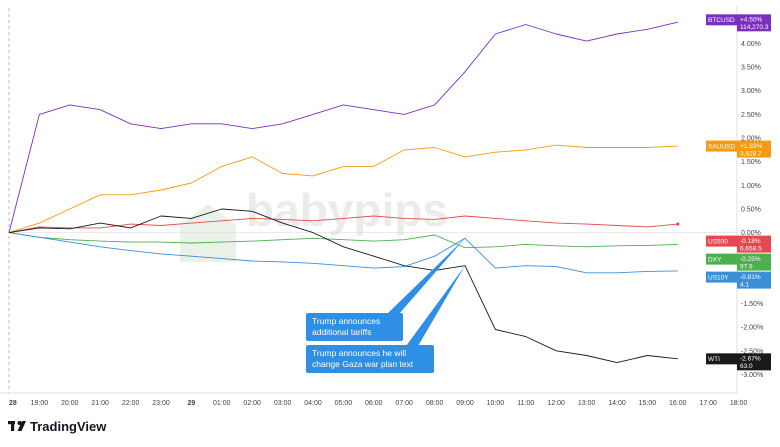  Describe the element at coordinates (68, 426) in the screenshot. I see `tradingview-logo-text: TradingView` at that location.